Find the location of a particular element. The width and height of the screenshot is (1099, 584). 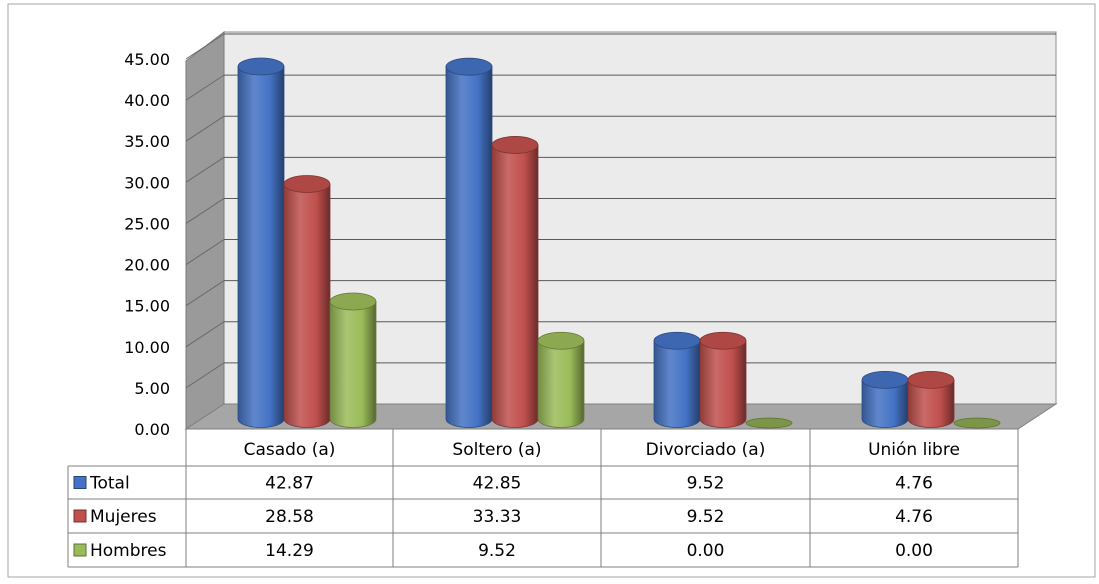

y-tick-label: 5.00 is located at coordinates (152, 388).